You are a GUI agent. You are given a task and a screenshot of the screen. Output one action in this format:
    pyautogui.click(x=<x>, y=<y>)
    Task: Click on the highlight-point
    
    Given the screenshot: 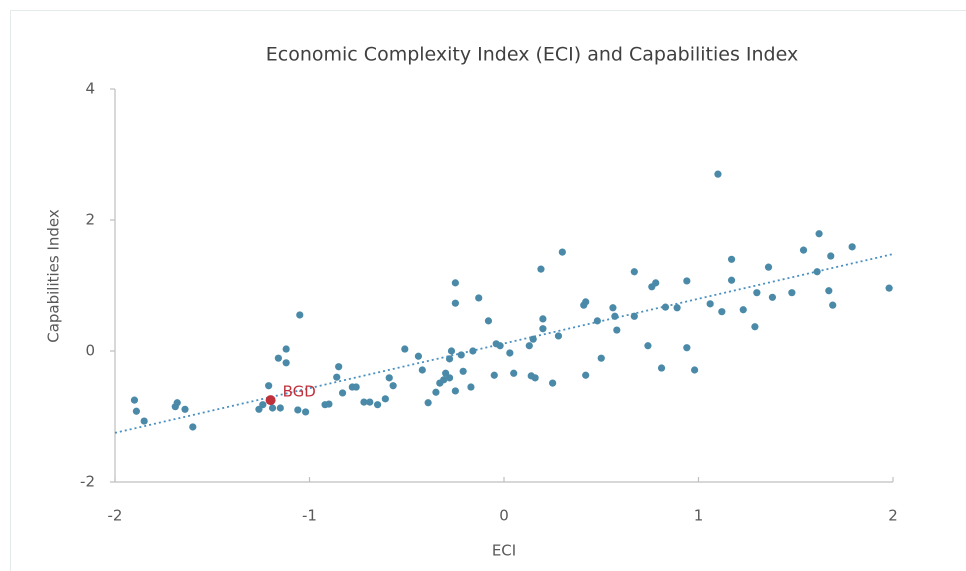 What is the action you would take?
    pyautogui.click(x=270, y=400)
    